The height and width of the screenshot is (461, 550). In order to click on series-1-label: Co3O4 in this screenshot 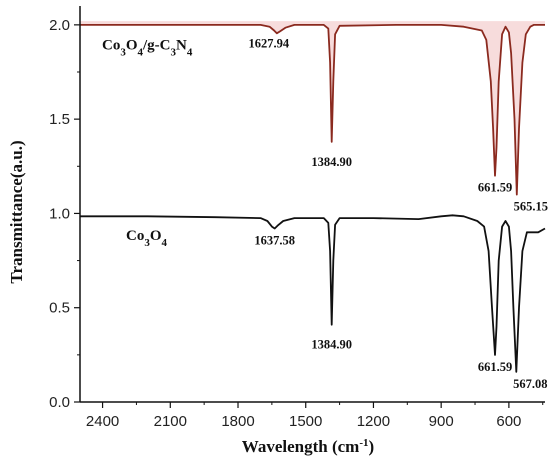, I will do `click(147, 238)`.